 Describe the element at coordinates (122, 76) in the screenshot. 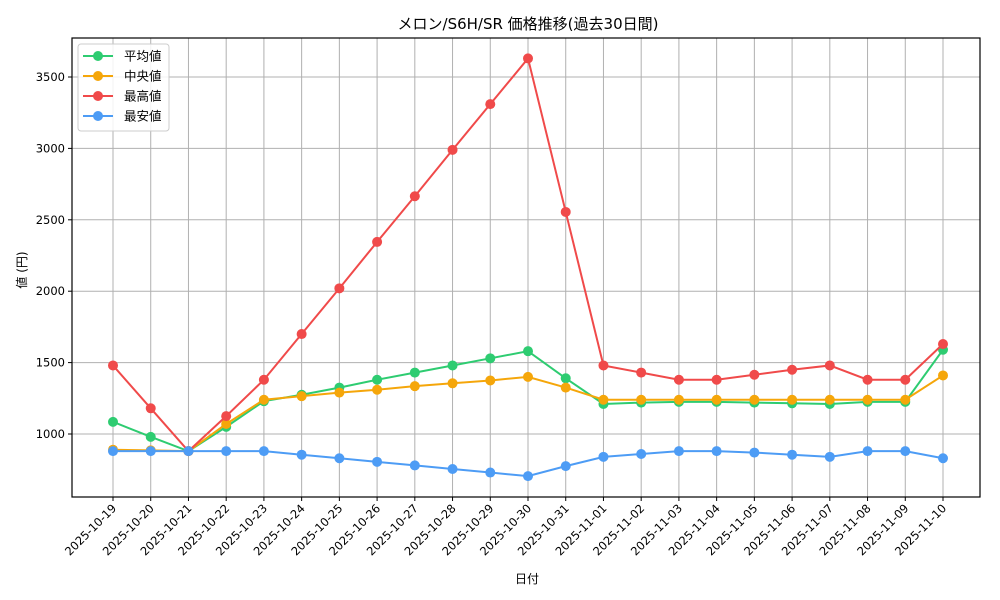

I see `legend-item: 中央値` at that location.